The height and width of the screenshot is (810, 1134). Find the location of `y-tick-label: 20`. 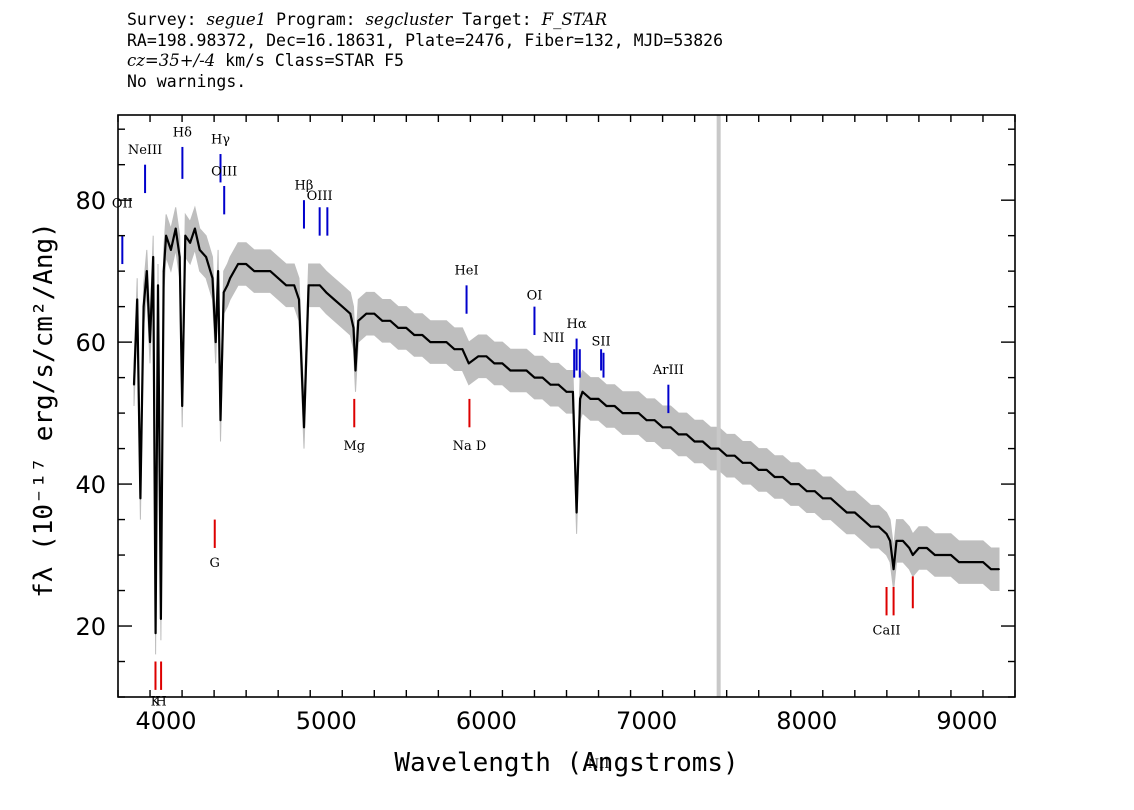

y-tick-label: 20 is located at coordinates (90, 627).